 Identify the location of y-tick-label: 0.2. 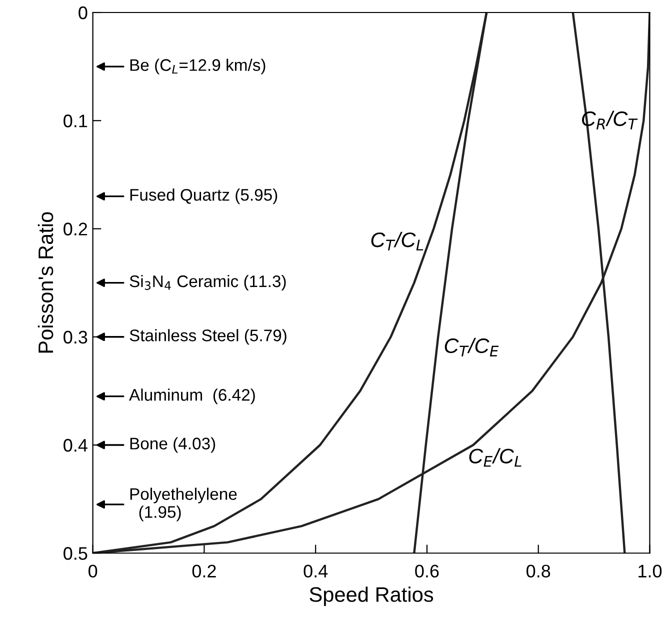
(76, 229).